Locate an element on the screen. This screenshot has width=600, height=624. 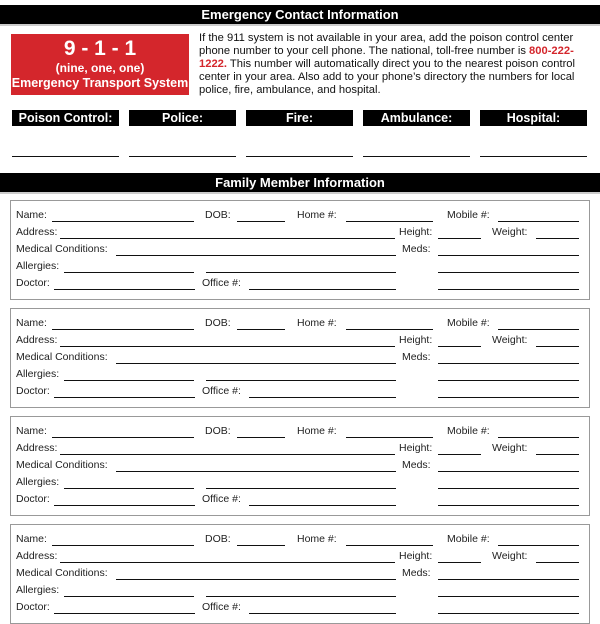
emergency-system-name: Emergency Transport System is located at coordinates (100, 83).